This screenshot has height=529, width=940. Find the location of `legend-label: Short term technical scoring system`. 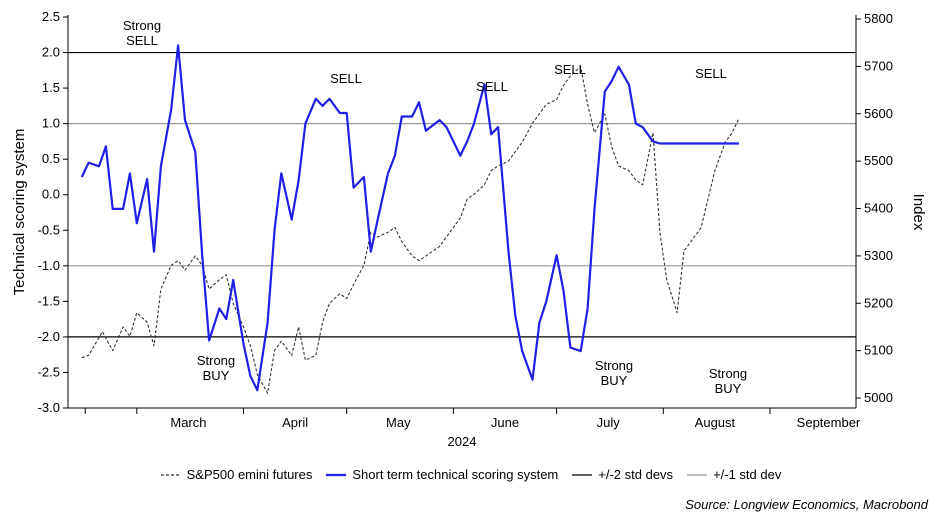

legend-label: Short term technical scoring system is located at coordinates (455, 474).